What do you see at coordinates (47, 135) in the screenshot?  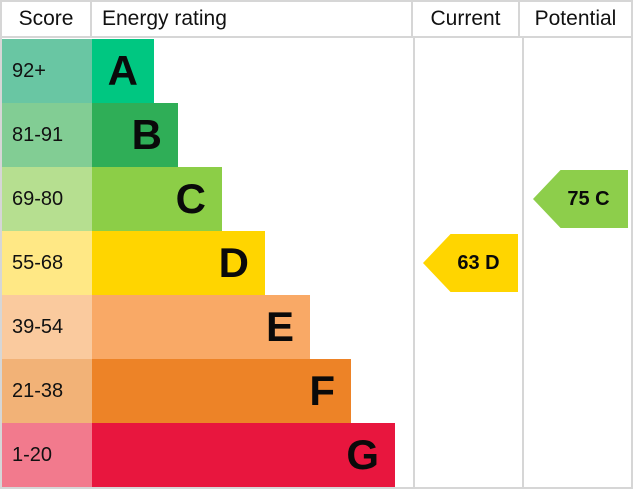 I see `score-range-b: 81-91` at bounding box center [47, 135].